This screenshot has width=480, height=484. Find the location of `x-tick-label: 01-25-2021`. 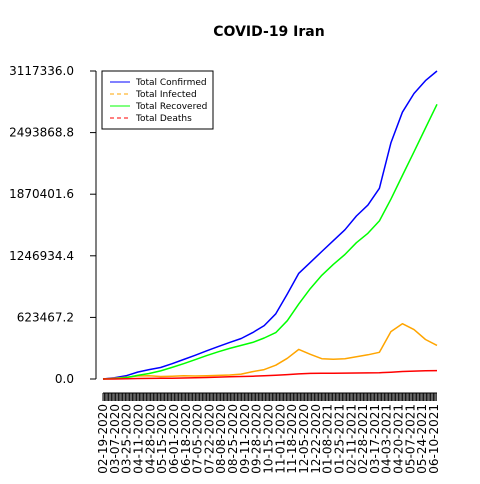

x-tick-label: 01-25-2021 is located at coordinates (339, 439).